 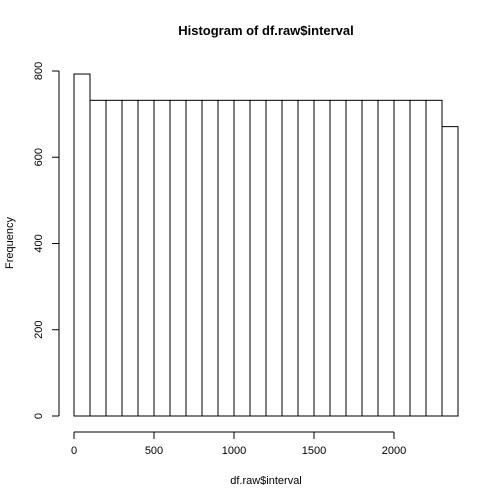 I want to click on chart-title: Histogram of df.raw$interval, so click(x=266, y=30).